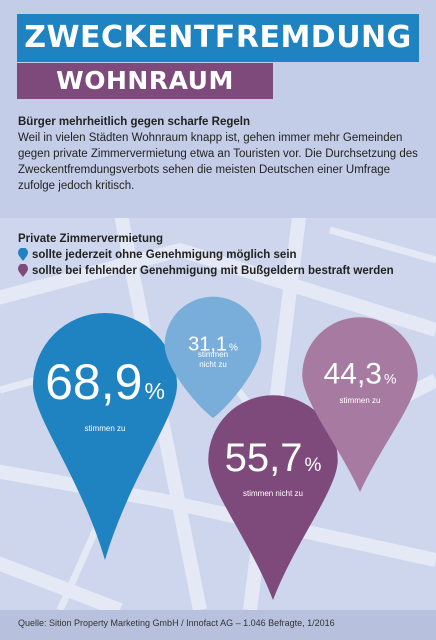  What do you see at coordinates (213, 345) in the screenshot?
I see `value-label: 31,1%` at bounding box center [213, 345].